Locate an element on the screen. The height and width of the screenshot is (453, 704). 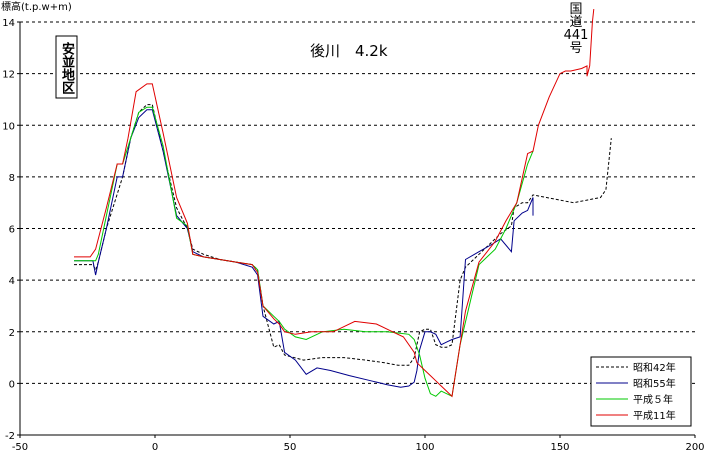
y-tick-label: 6 is located at coordinates (12, 230).